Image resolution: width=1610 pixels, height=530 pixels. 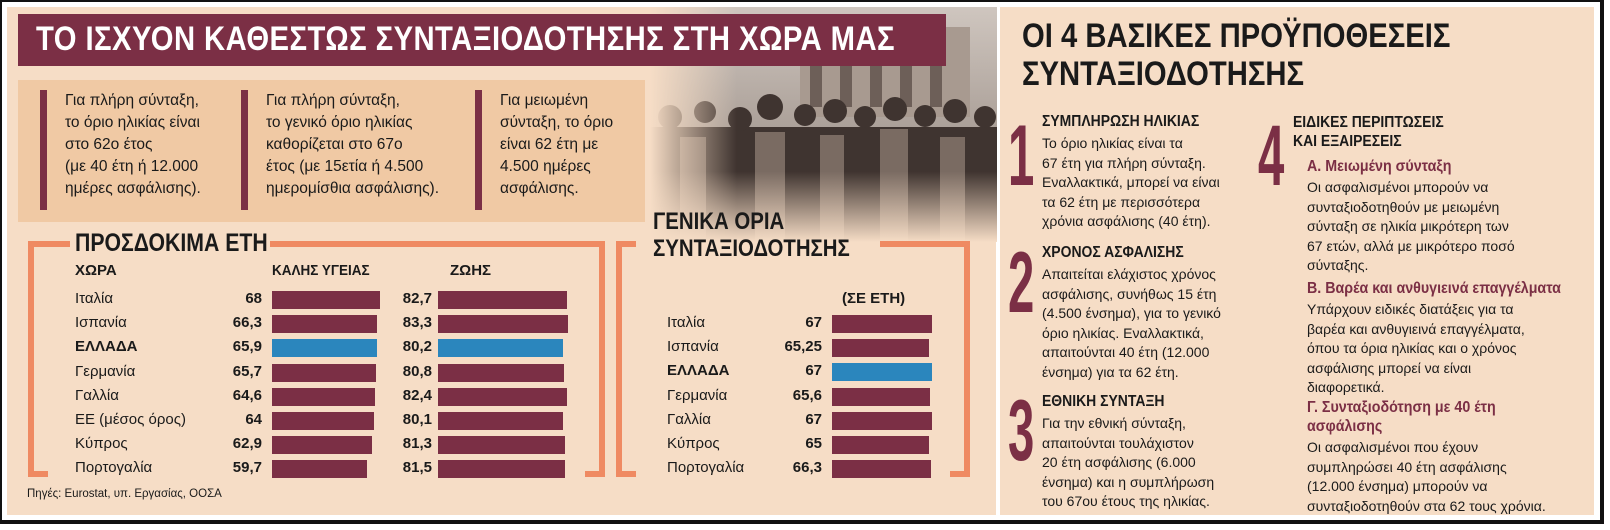 I want to click on chart1-health-value: 62,9, so click(x=247, y=444).